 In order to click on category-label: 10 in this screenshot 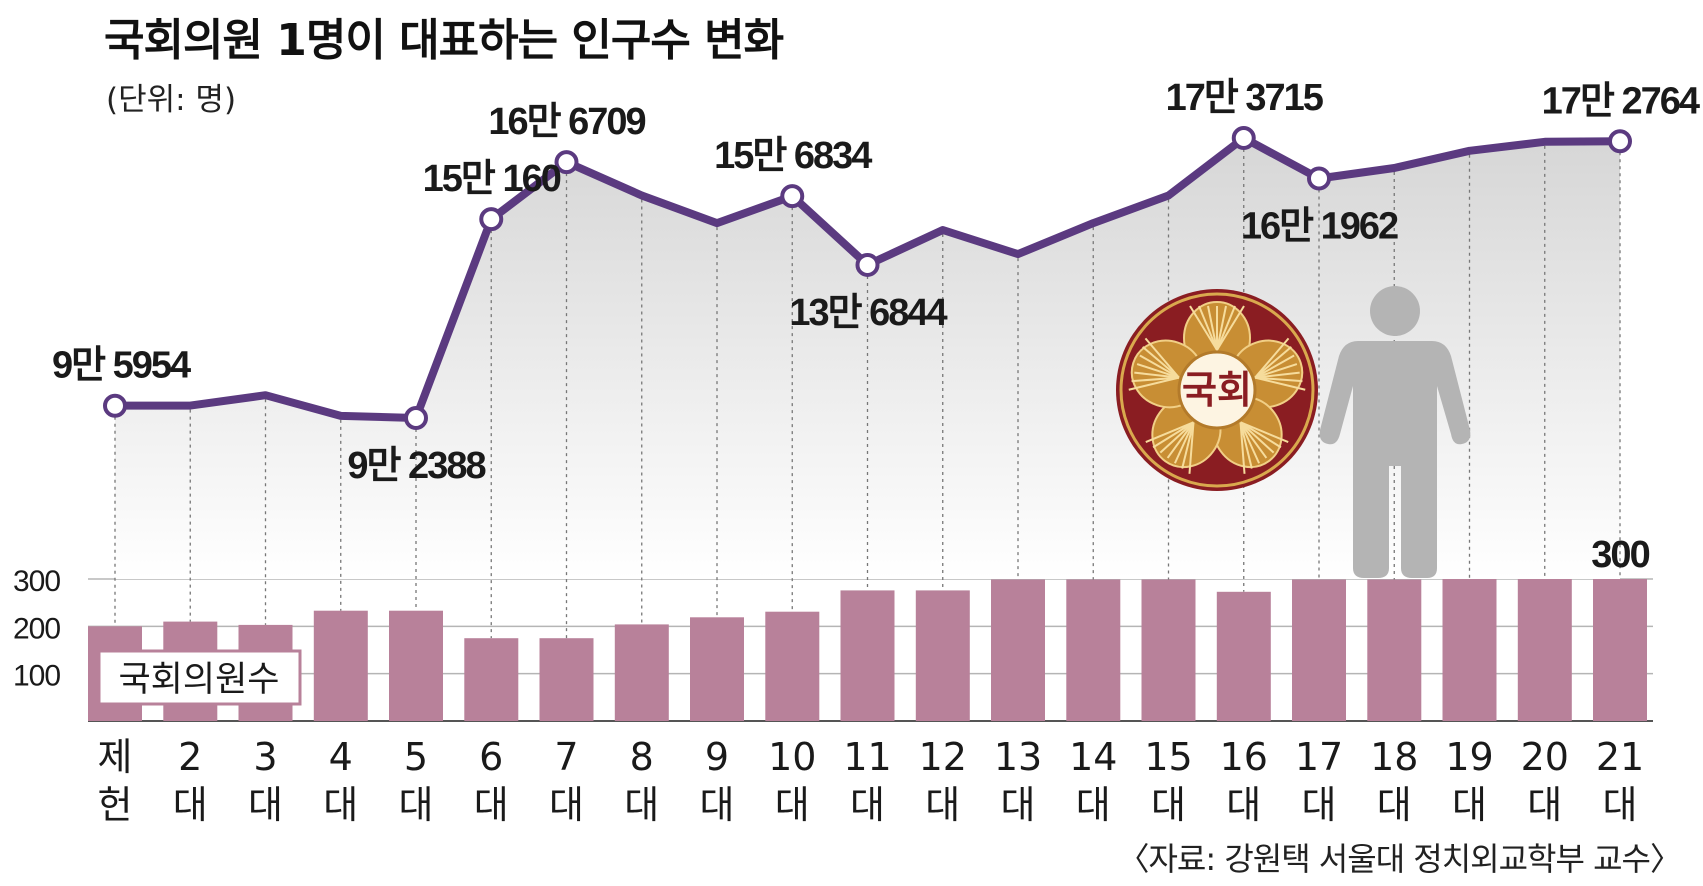, I will do `click(792, 757)`.